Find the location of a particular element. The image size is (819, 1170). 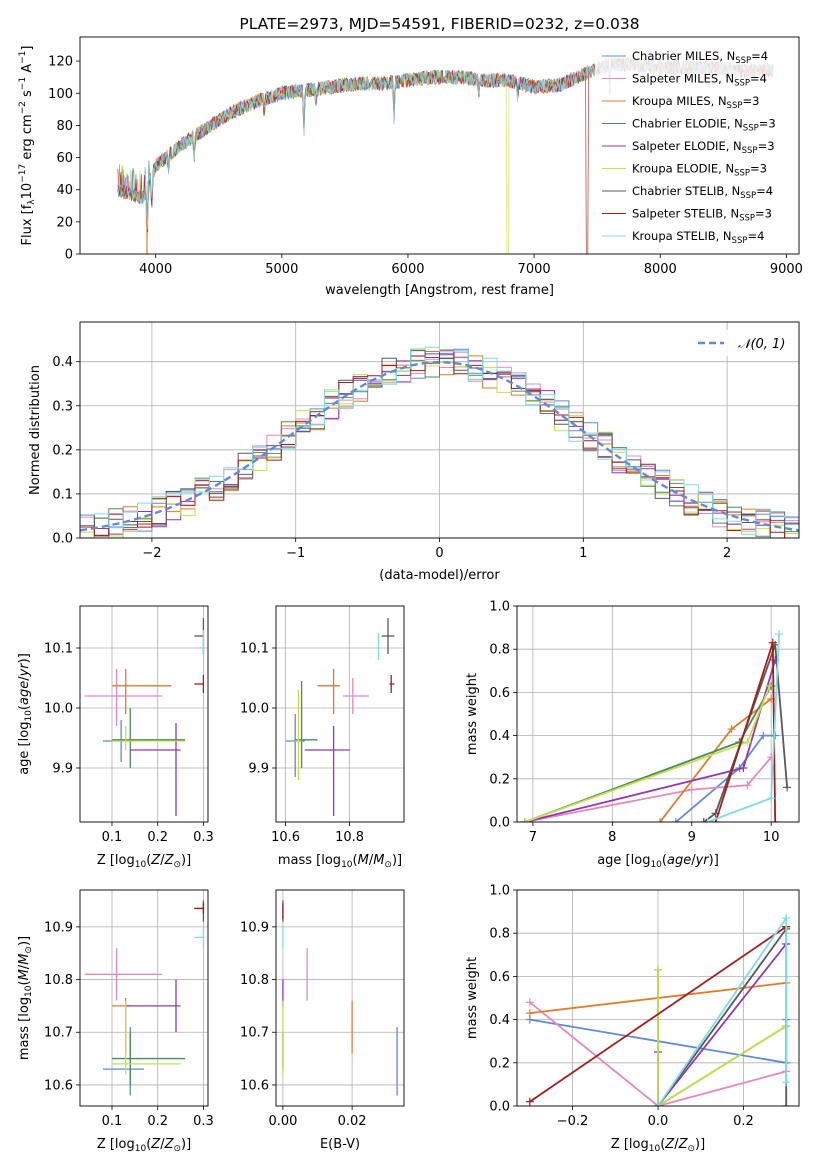

y-tick-label: 10.8 is located at coordinates (58, 980).